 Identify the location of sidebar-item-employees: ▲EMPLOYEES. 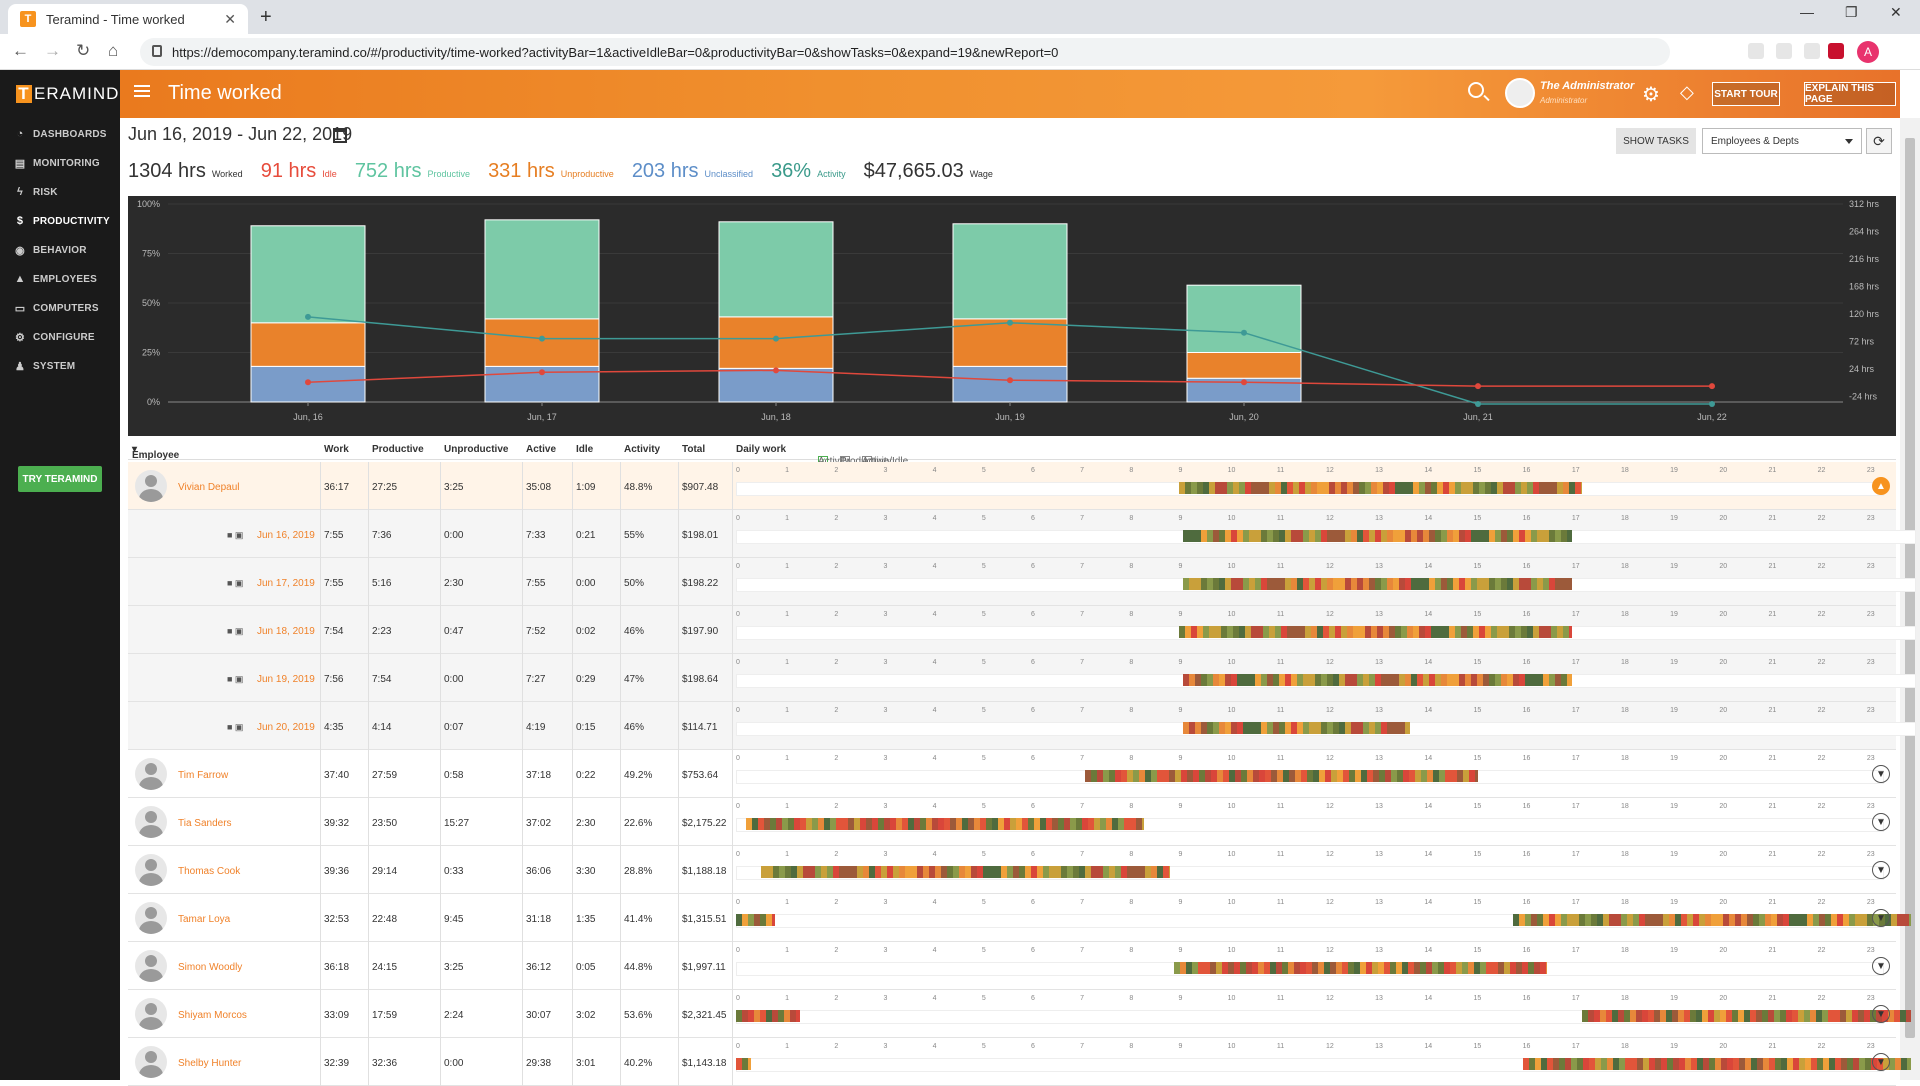
(55, 279).